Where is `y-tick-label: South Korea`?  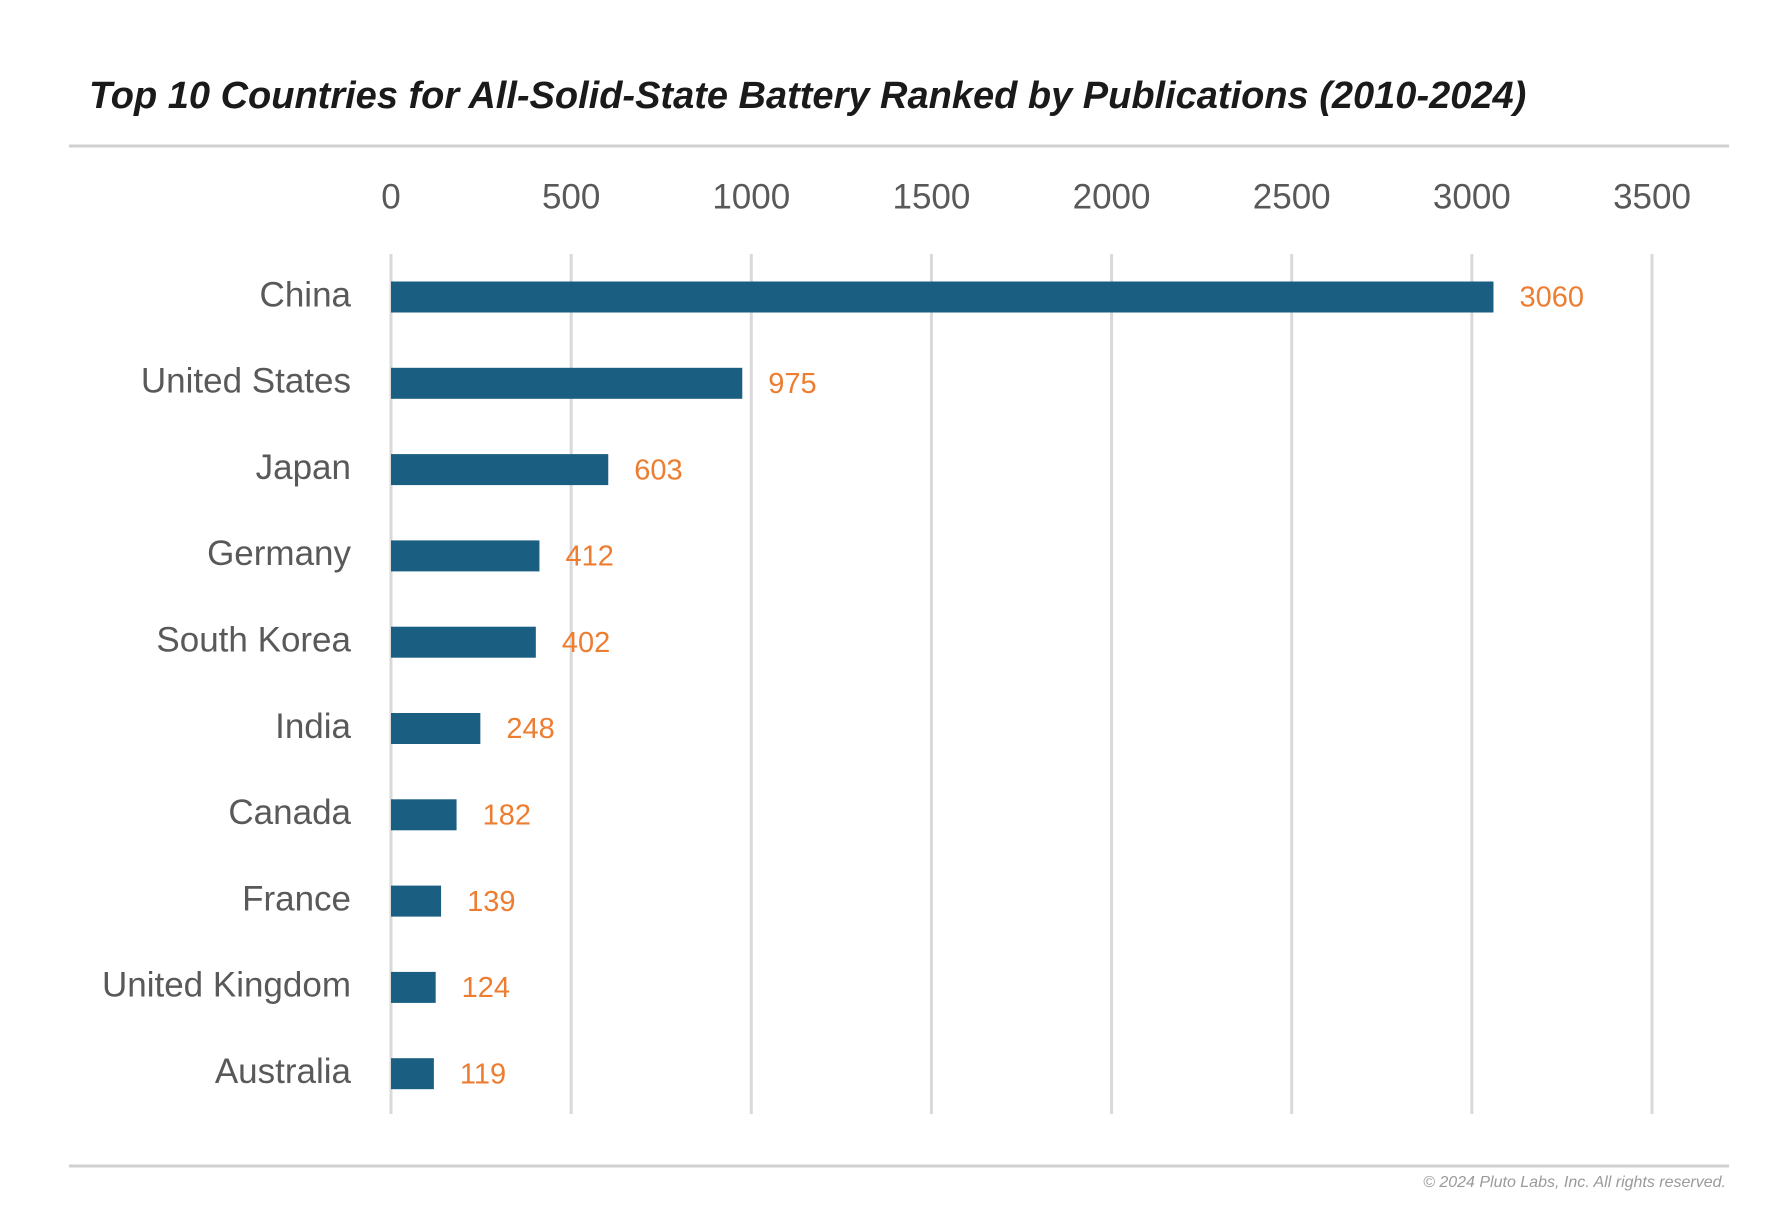
y-tick-label: South Korea is located at coordinates (253, 639).